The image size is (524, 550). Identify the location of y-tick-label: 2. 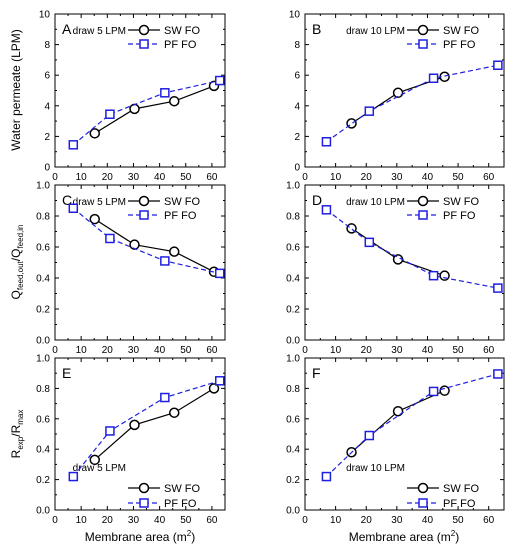
(47, 137).